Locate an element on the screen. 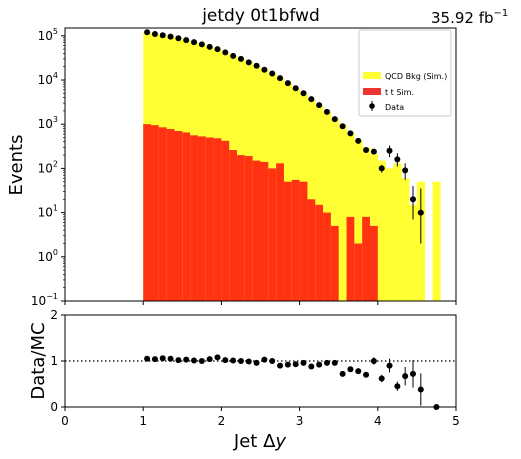  ratio-data-points is located at coordinates (292, 382).